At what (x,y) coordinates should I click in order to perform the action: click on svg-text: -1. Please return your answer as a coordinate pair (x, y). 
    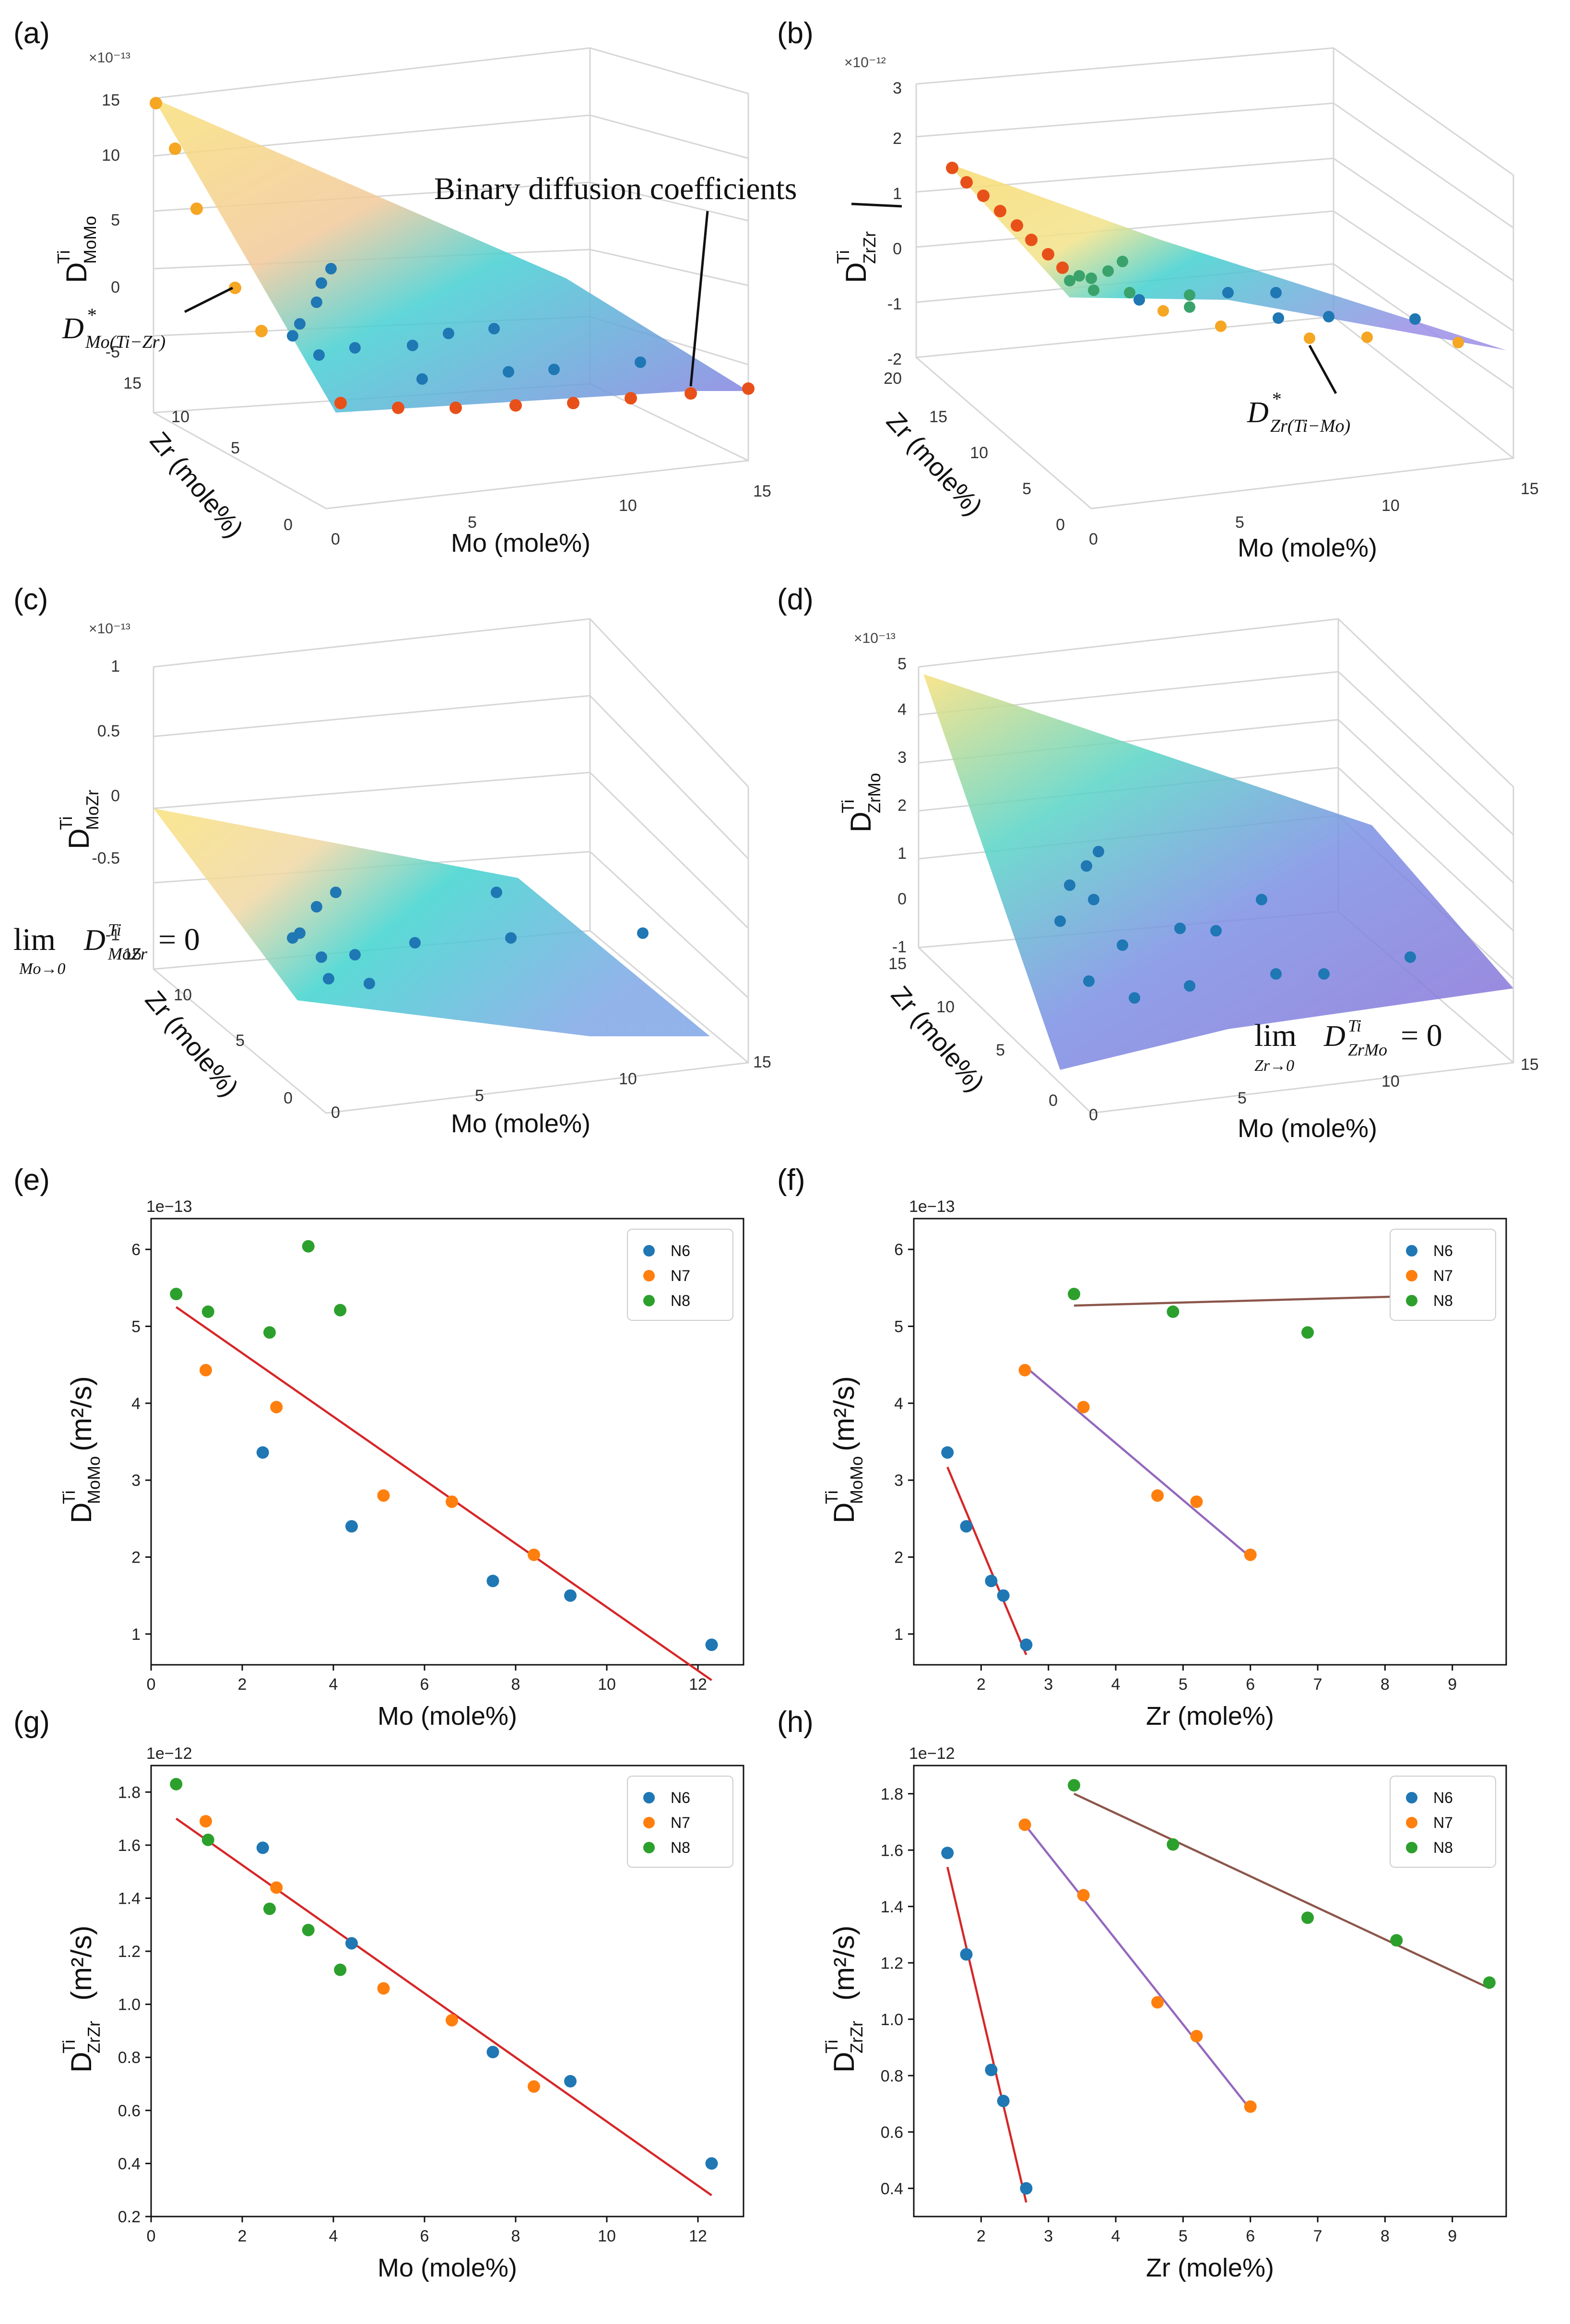
    Looking at the image, I should click on (113, 935).